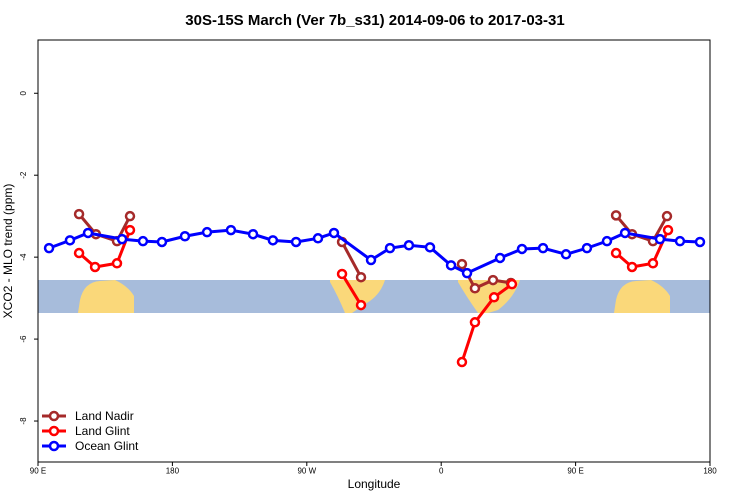 The image size is (750, 500). What do you see at coordinates (23, 175) in the screenshot?
I see `y-tick-label: -2` at bounding box center [23, 175].